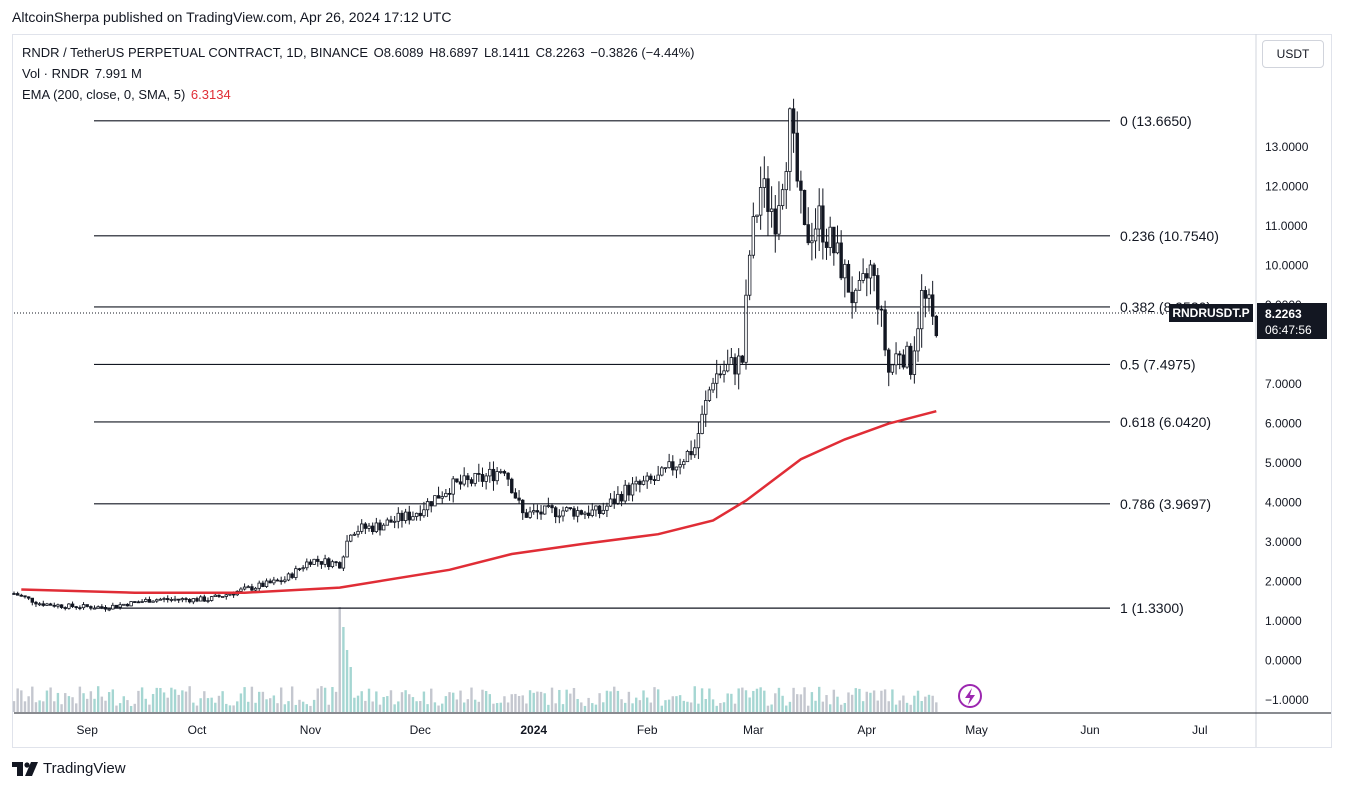 The height and width of the screenshot is (792, 1345). I want to click on time-tick-4: 2024, so click(533, 730).